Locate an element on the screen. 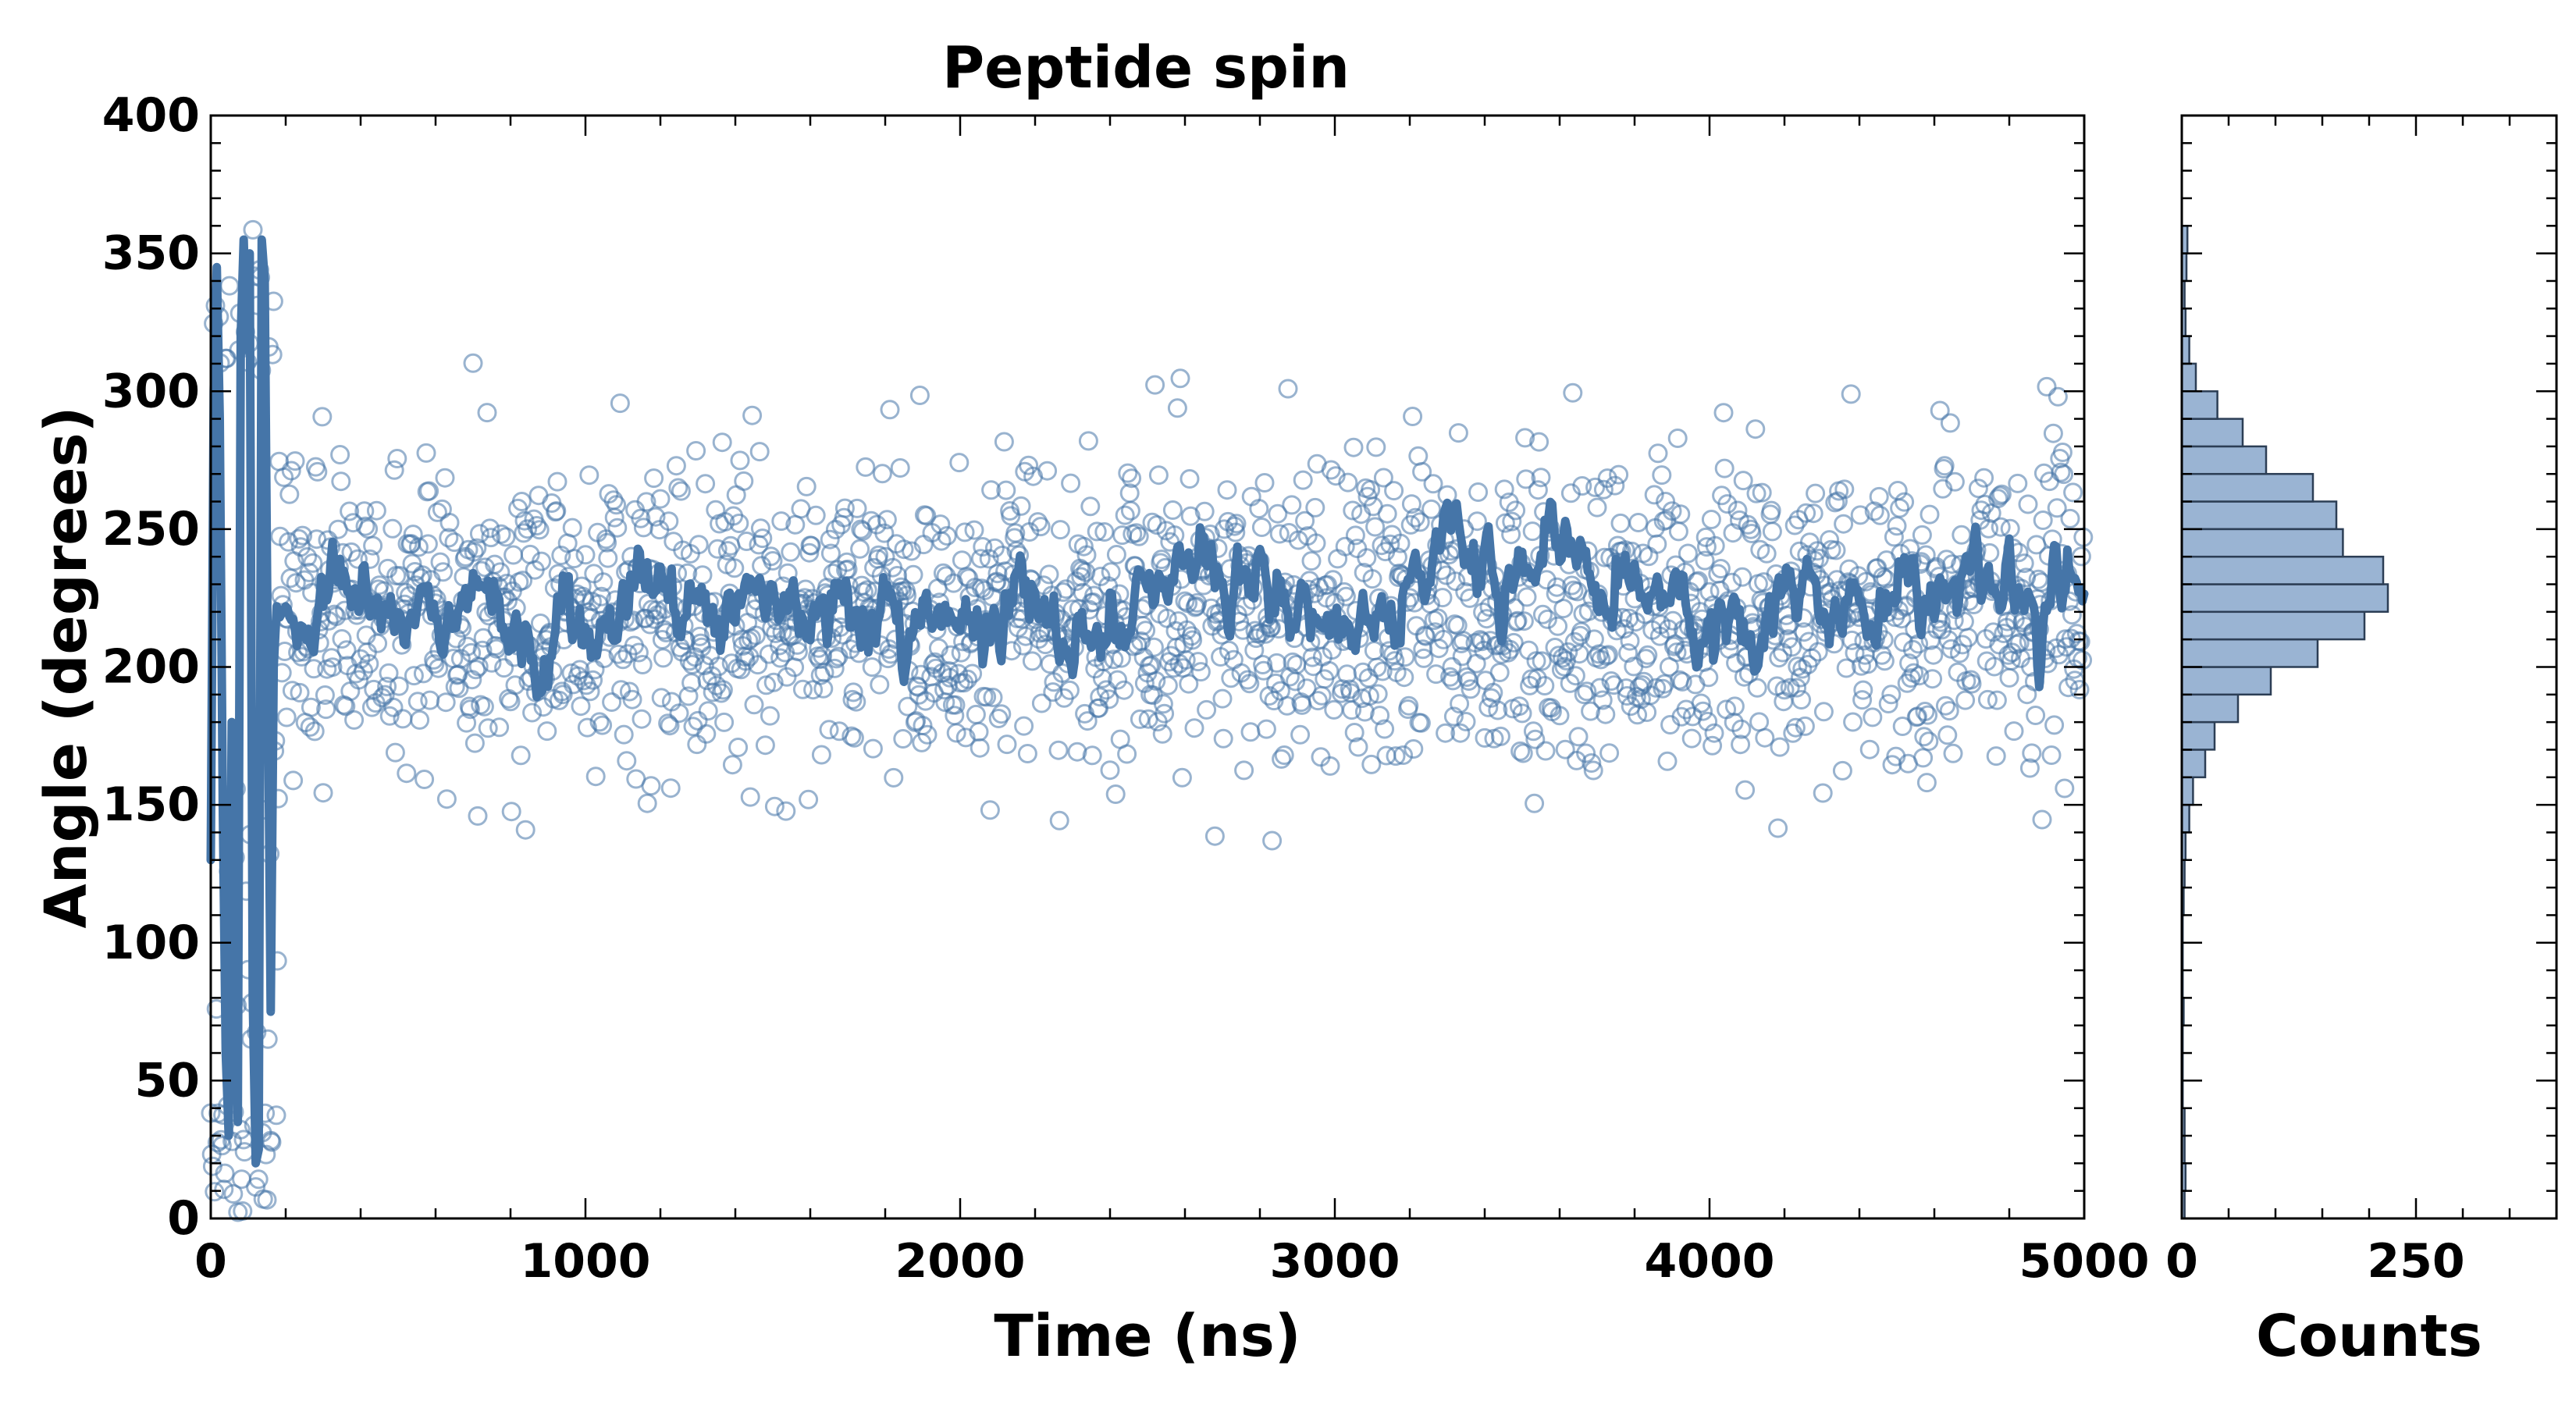 This screenshot has height=1405, width=2576. y-tick-label: 100 is located at coordinates (151, 943).